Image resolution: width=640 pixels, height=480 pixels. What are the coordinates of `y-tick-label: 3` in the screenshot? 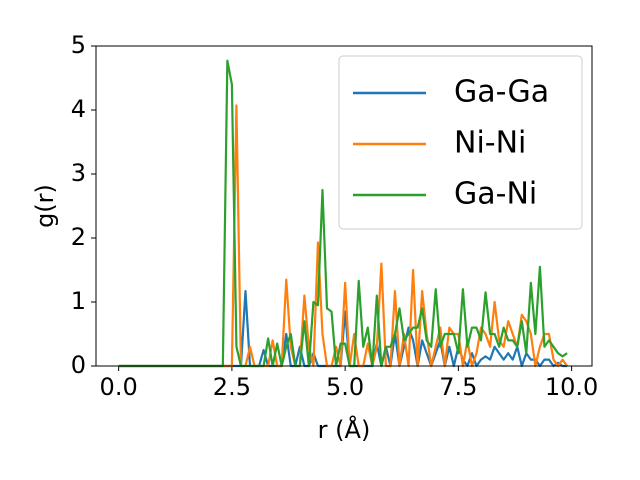 It's located at (78, 173).